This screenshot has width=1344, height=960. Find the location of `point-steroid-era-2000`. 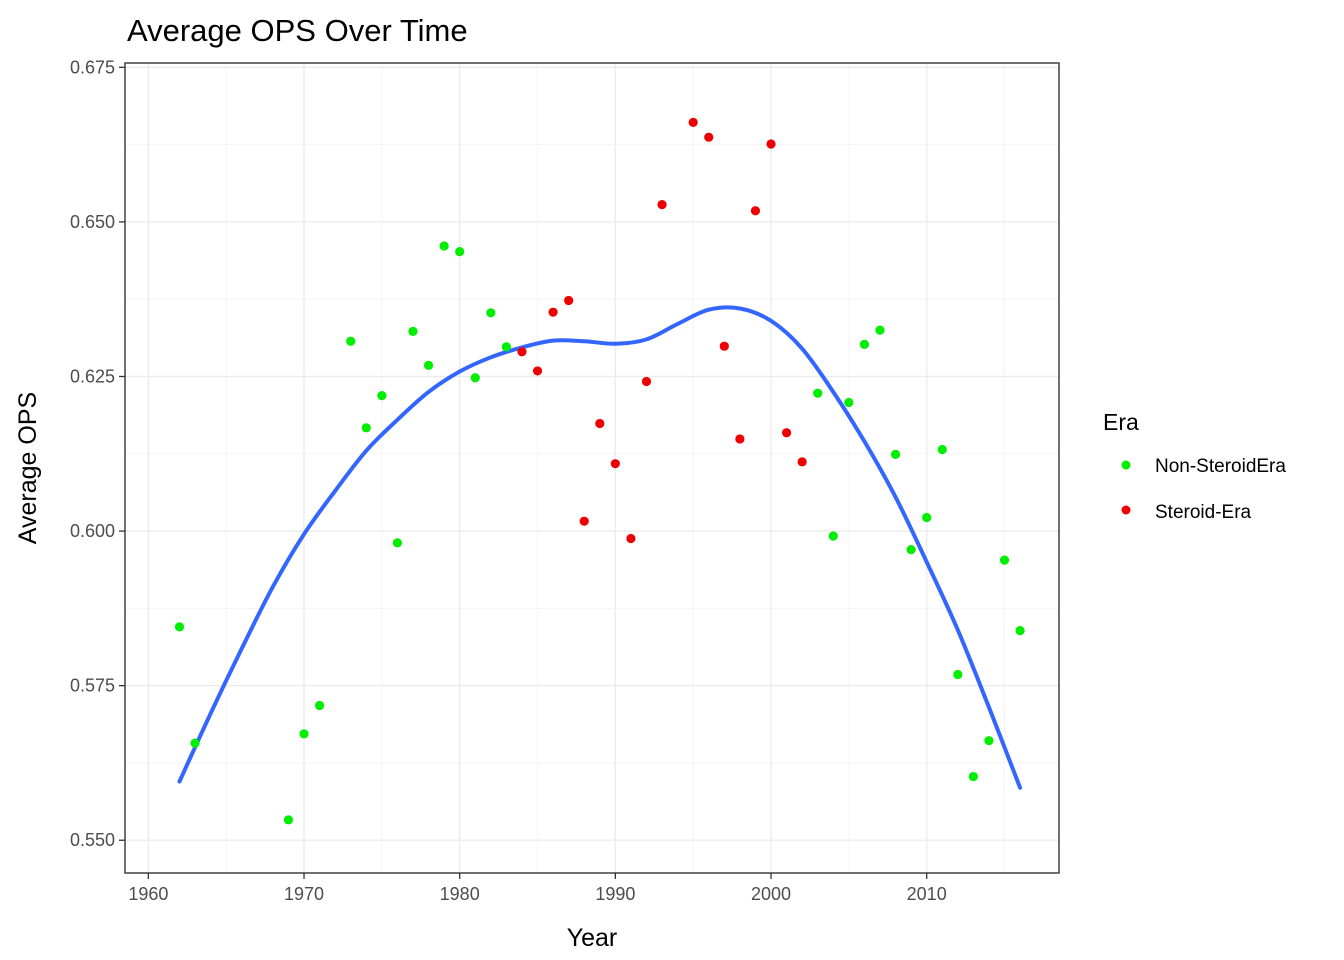

point-steroid-era-2000 is located at coordinates (771, 144).